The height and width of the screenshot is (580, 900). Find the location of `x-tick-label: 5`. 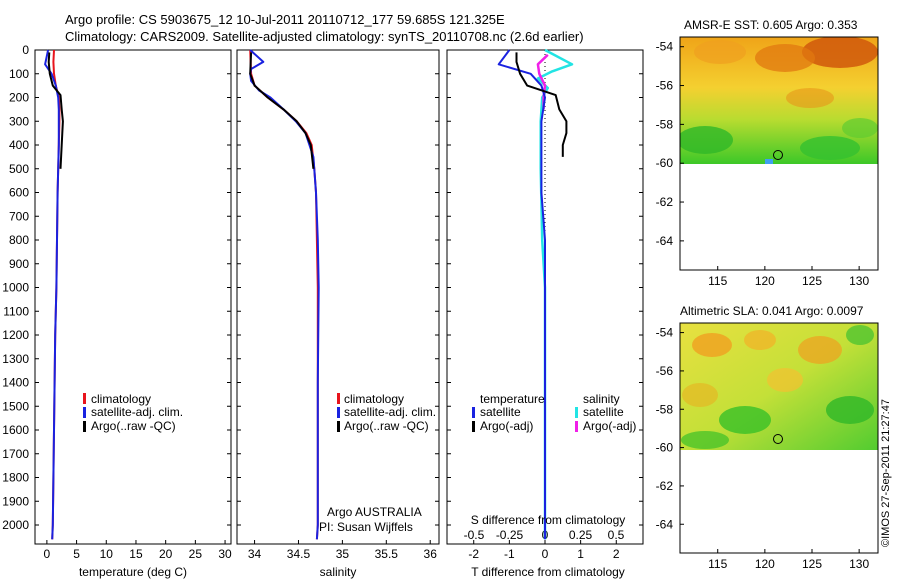

x-tick-label: 5 is located at coordinates (76, 554).